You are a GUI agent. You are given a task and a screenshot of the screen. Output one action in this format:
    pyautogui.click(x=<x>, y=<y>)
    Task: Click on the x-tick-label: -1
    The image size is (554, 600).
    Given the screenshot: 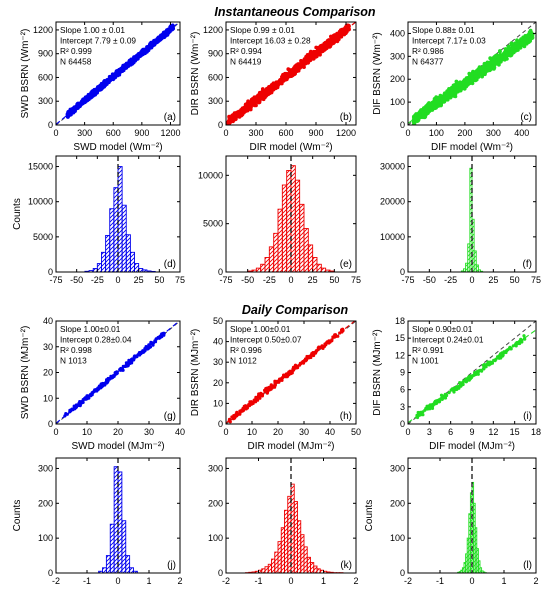 What is the action you would take?
    pyautogui.click(x=87, y=581)
    